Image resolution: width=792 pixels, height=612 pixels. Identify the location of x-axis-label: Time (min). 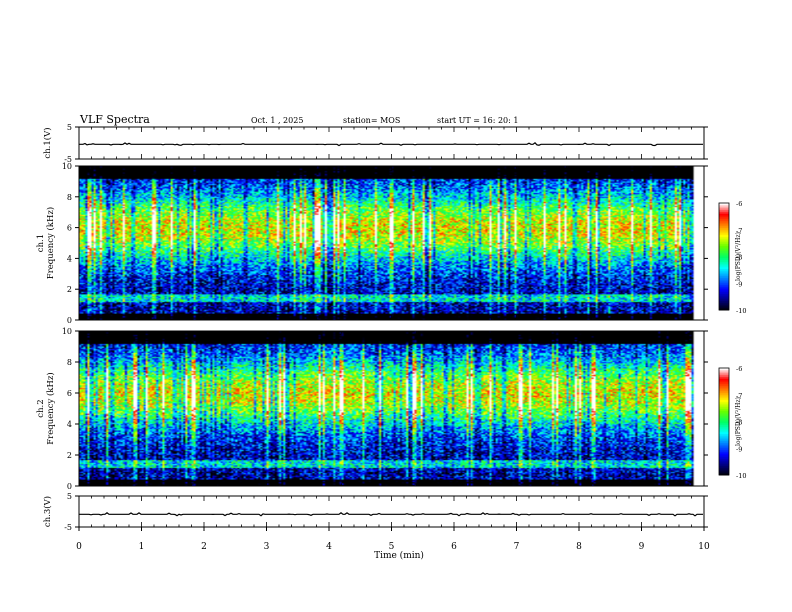
(399, 555).